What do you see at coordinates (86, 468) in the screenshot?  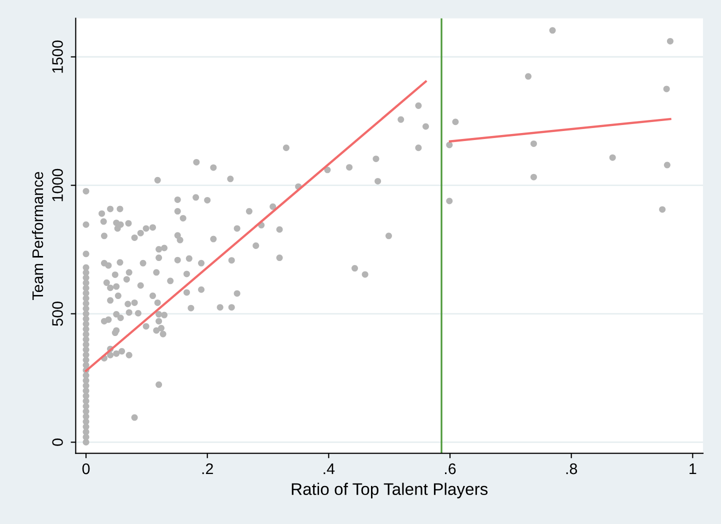 I see `x-tick-label: 0` at bounding box center [86, 468].